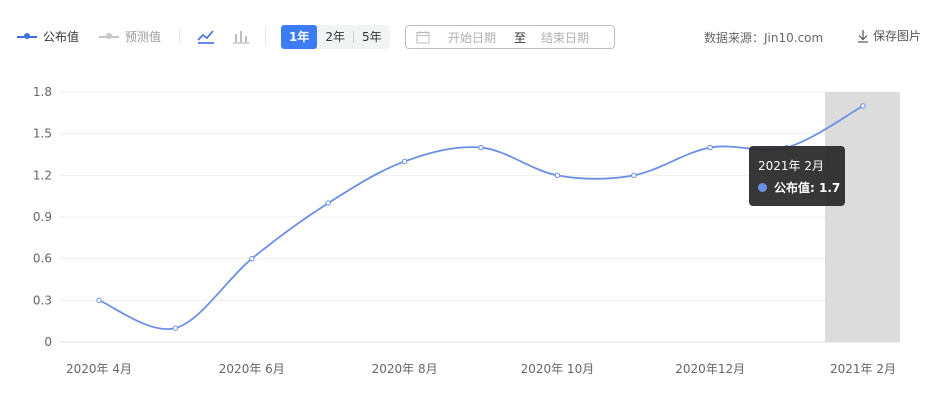 This screenshot has height=418, width=952. I want to click on range-button-2y: 2年, so click(335, 37).